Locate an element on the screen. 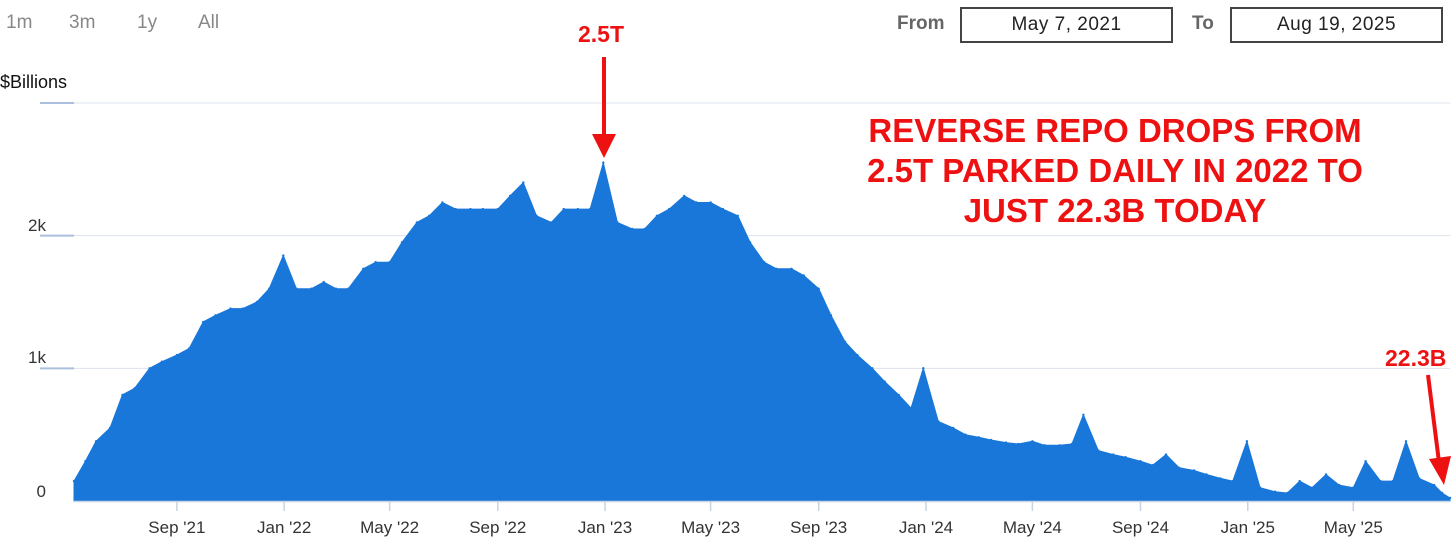 Image resolution: width=1456 pixels, height=553 pixels. latest-callout-label: 22.3B is located at coordinates (1416, 358).